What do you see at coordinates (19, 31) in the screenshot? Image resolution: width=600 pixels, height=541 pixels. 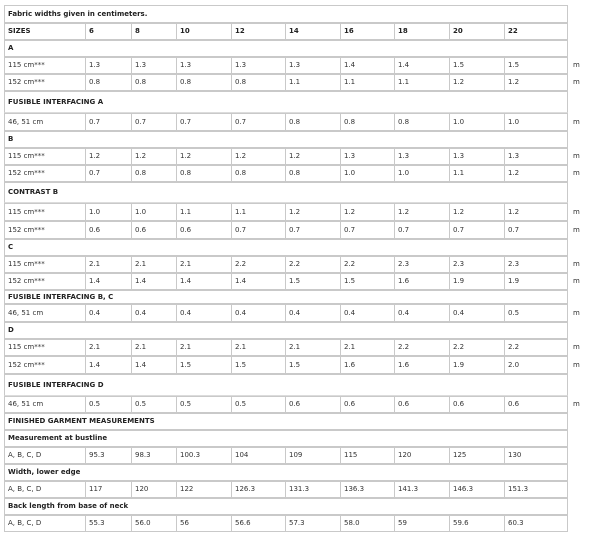 I see `header-label: SIZES` at bounding box center [19, 31].